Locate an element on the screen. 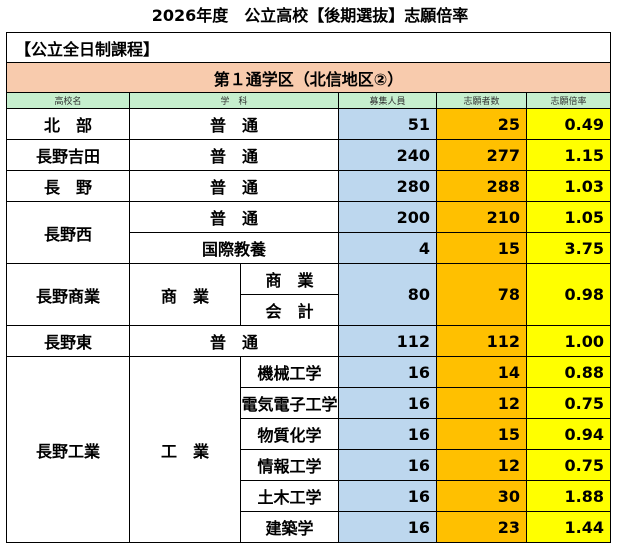 The image size is (620, 556). table-row: 長野東 普 通 112 112 1.00 is located at coordinates (309, 341).